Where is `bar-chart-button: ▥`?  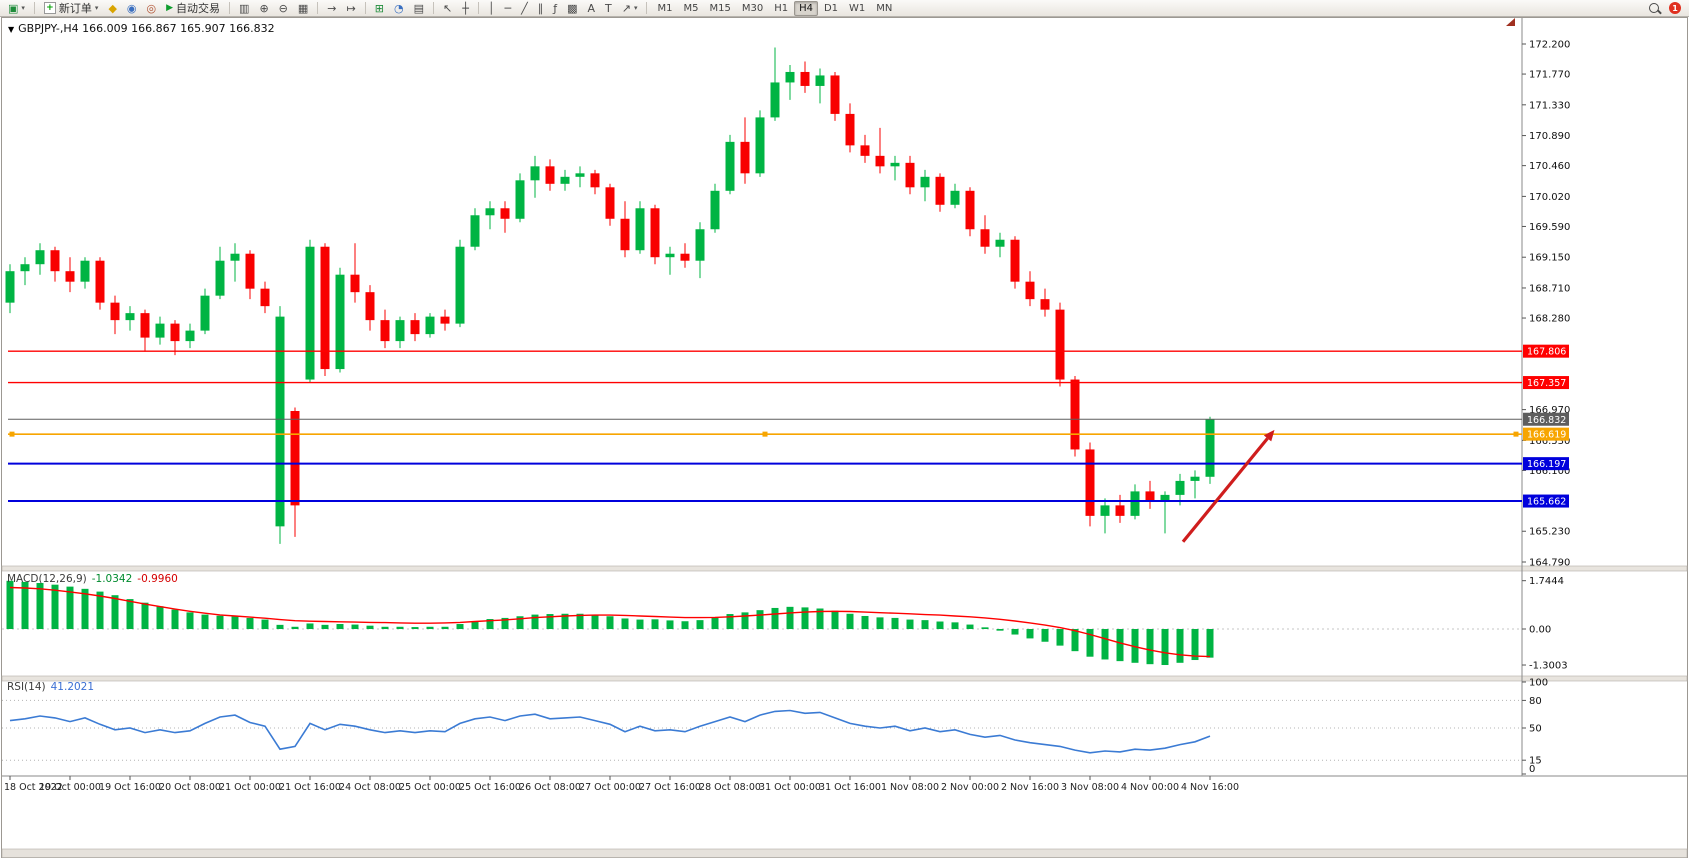 bar-chart-button: ▥ is located at coordinates (244, 8).